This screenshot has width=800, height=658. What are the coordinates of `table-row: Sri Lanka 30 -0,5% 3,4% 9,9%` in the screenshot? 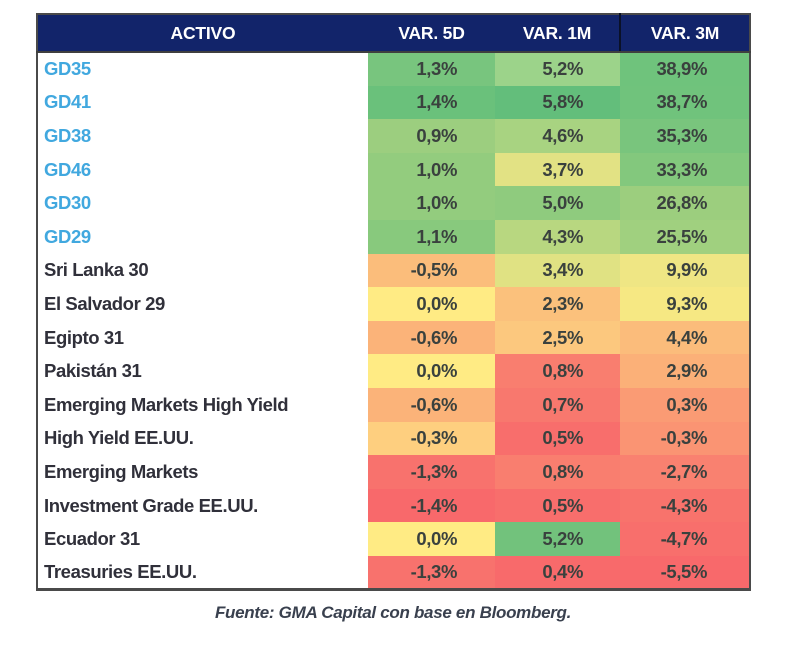 It's located at (393, 270).